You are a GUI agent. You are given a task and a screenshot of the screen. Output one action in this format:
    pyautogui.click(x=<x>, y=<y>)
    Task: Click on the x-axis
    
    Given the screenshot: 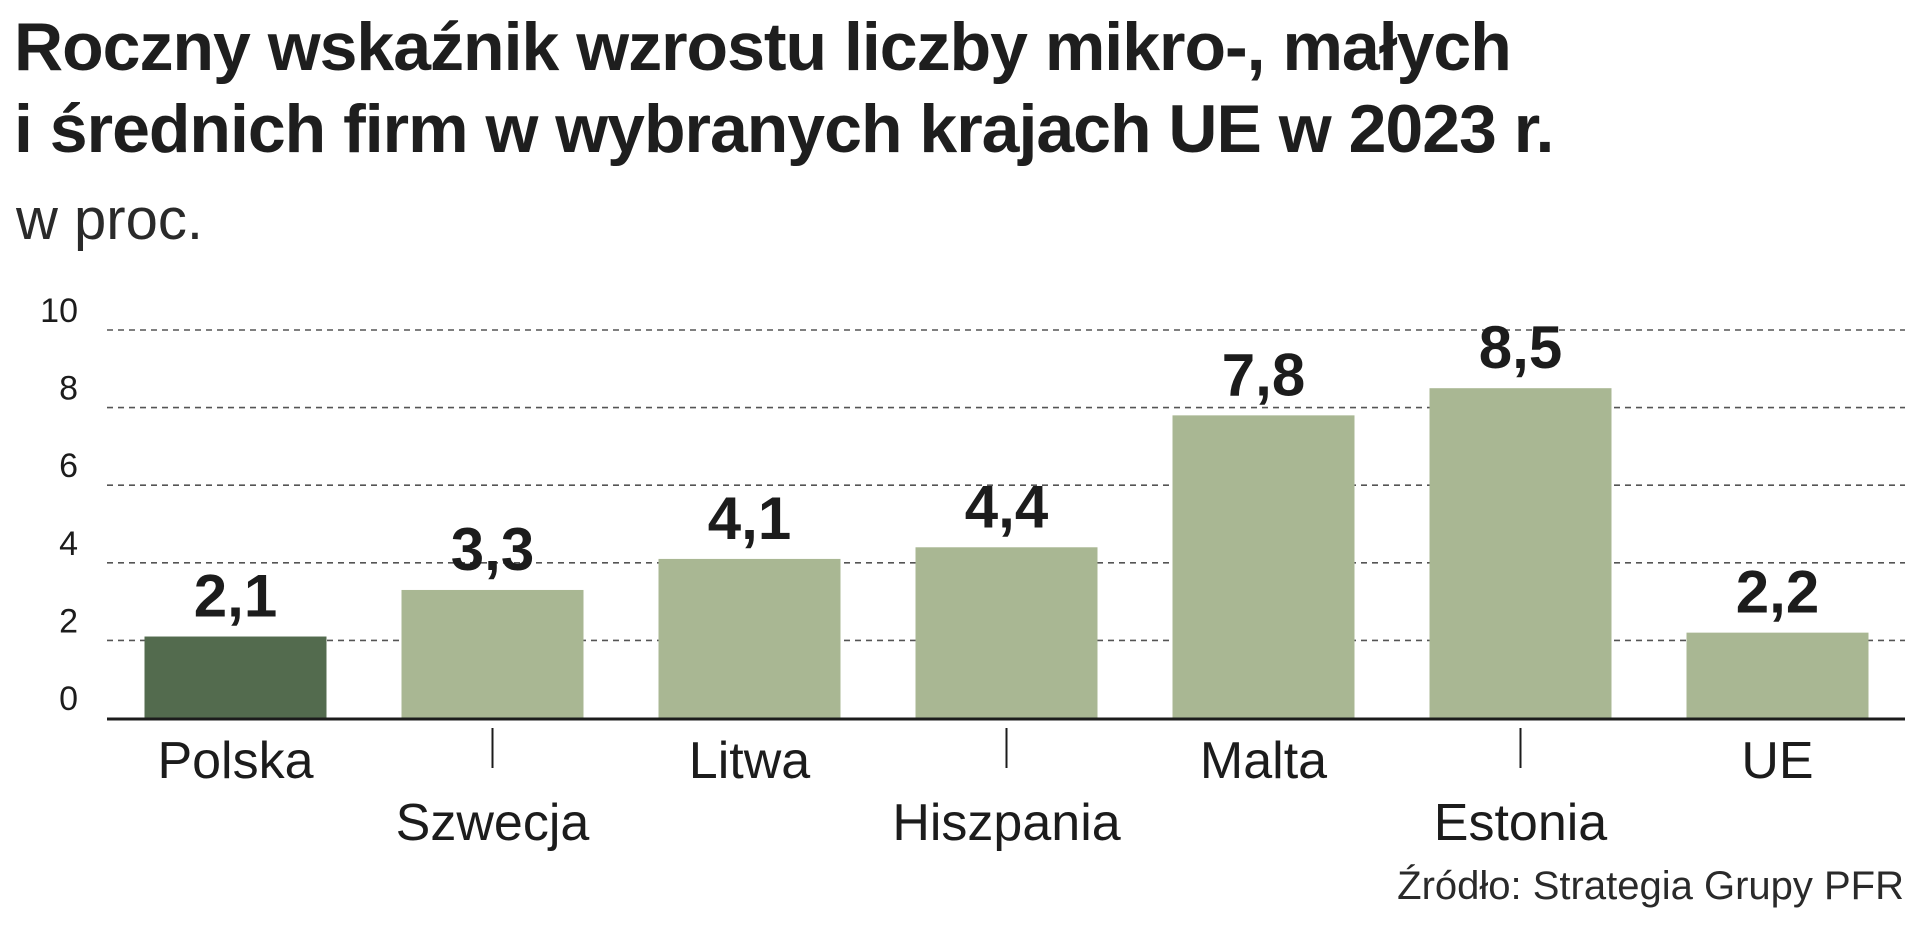 What is the action you would take?
    pyautogui.click(x=1006, y=742)
    